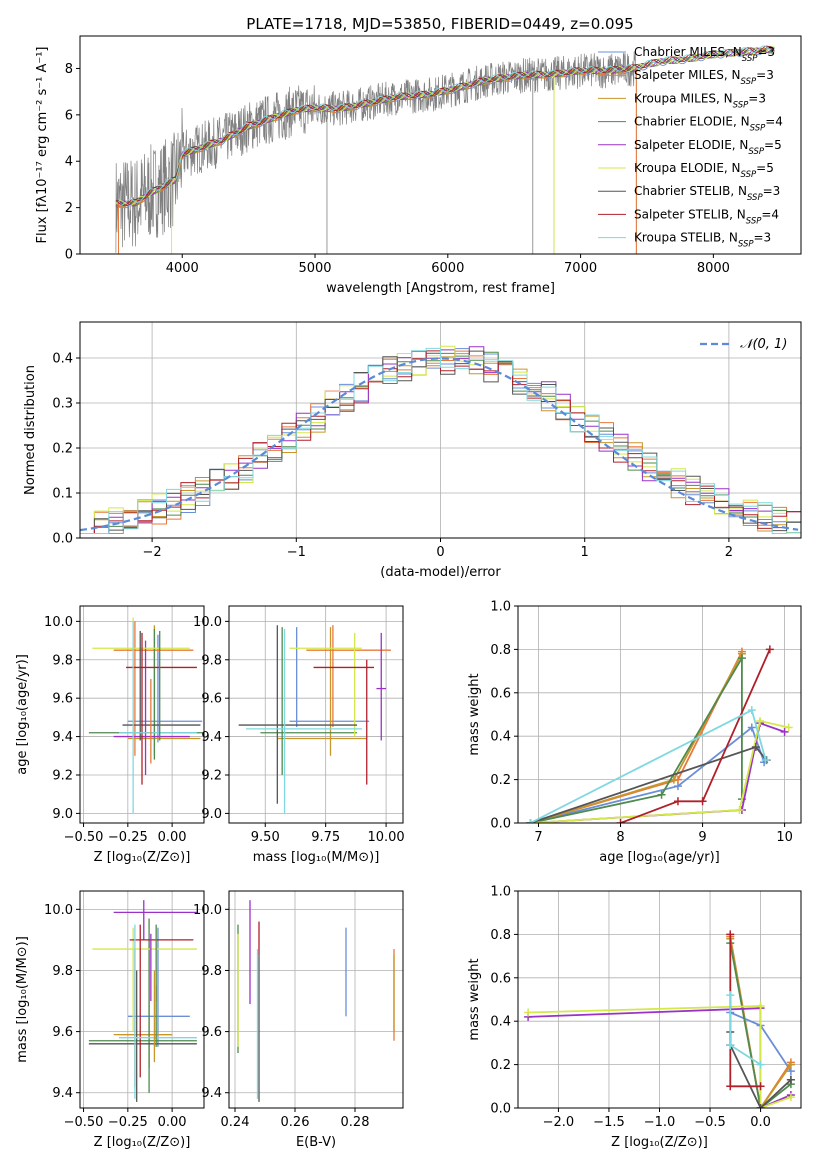  I want to click on y-tick-label: 0.2, so click(500, 780).